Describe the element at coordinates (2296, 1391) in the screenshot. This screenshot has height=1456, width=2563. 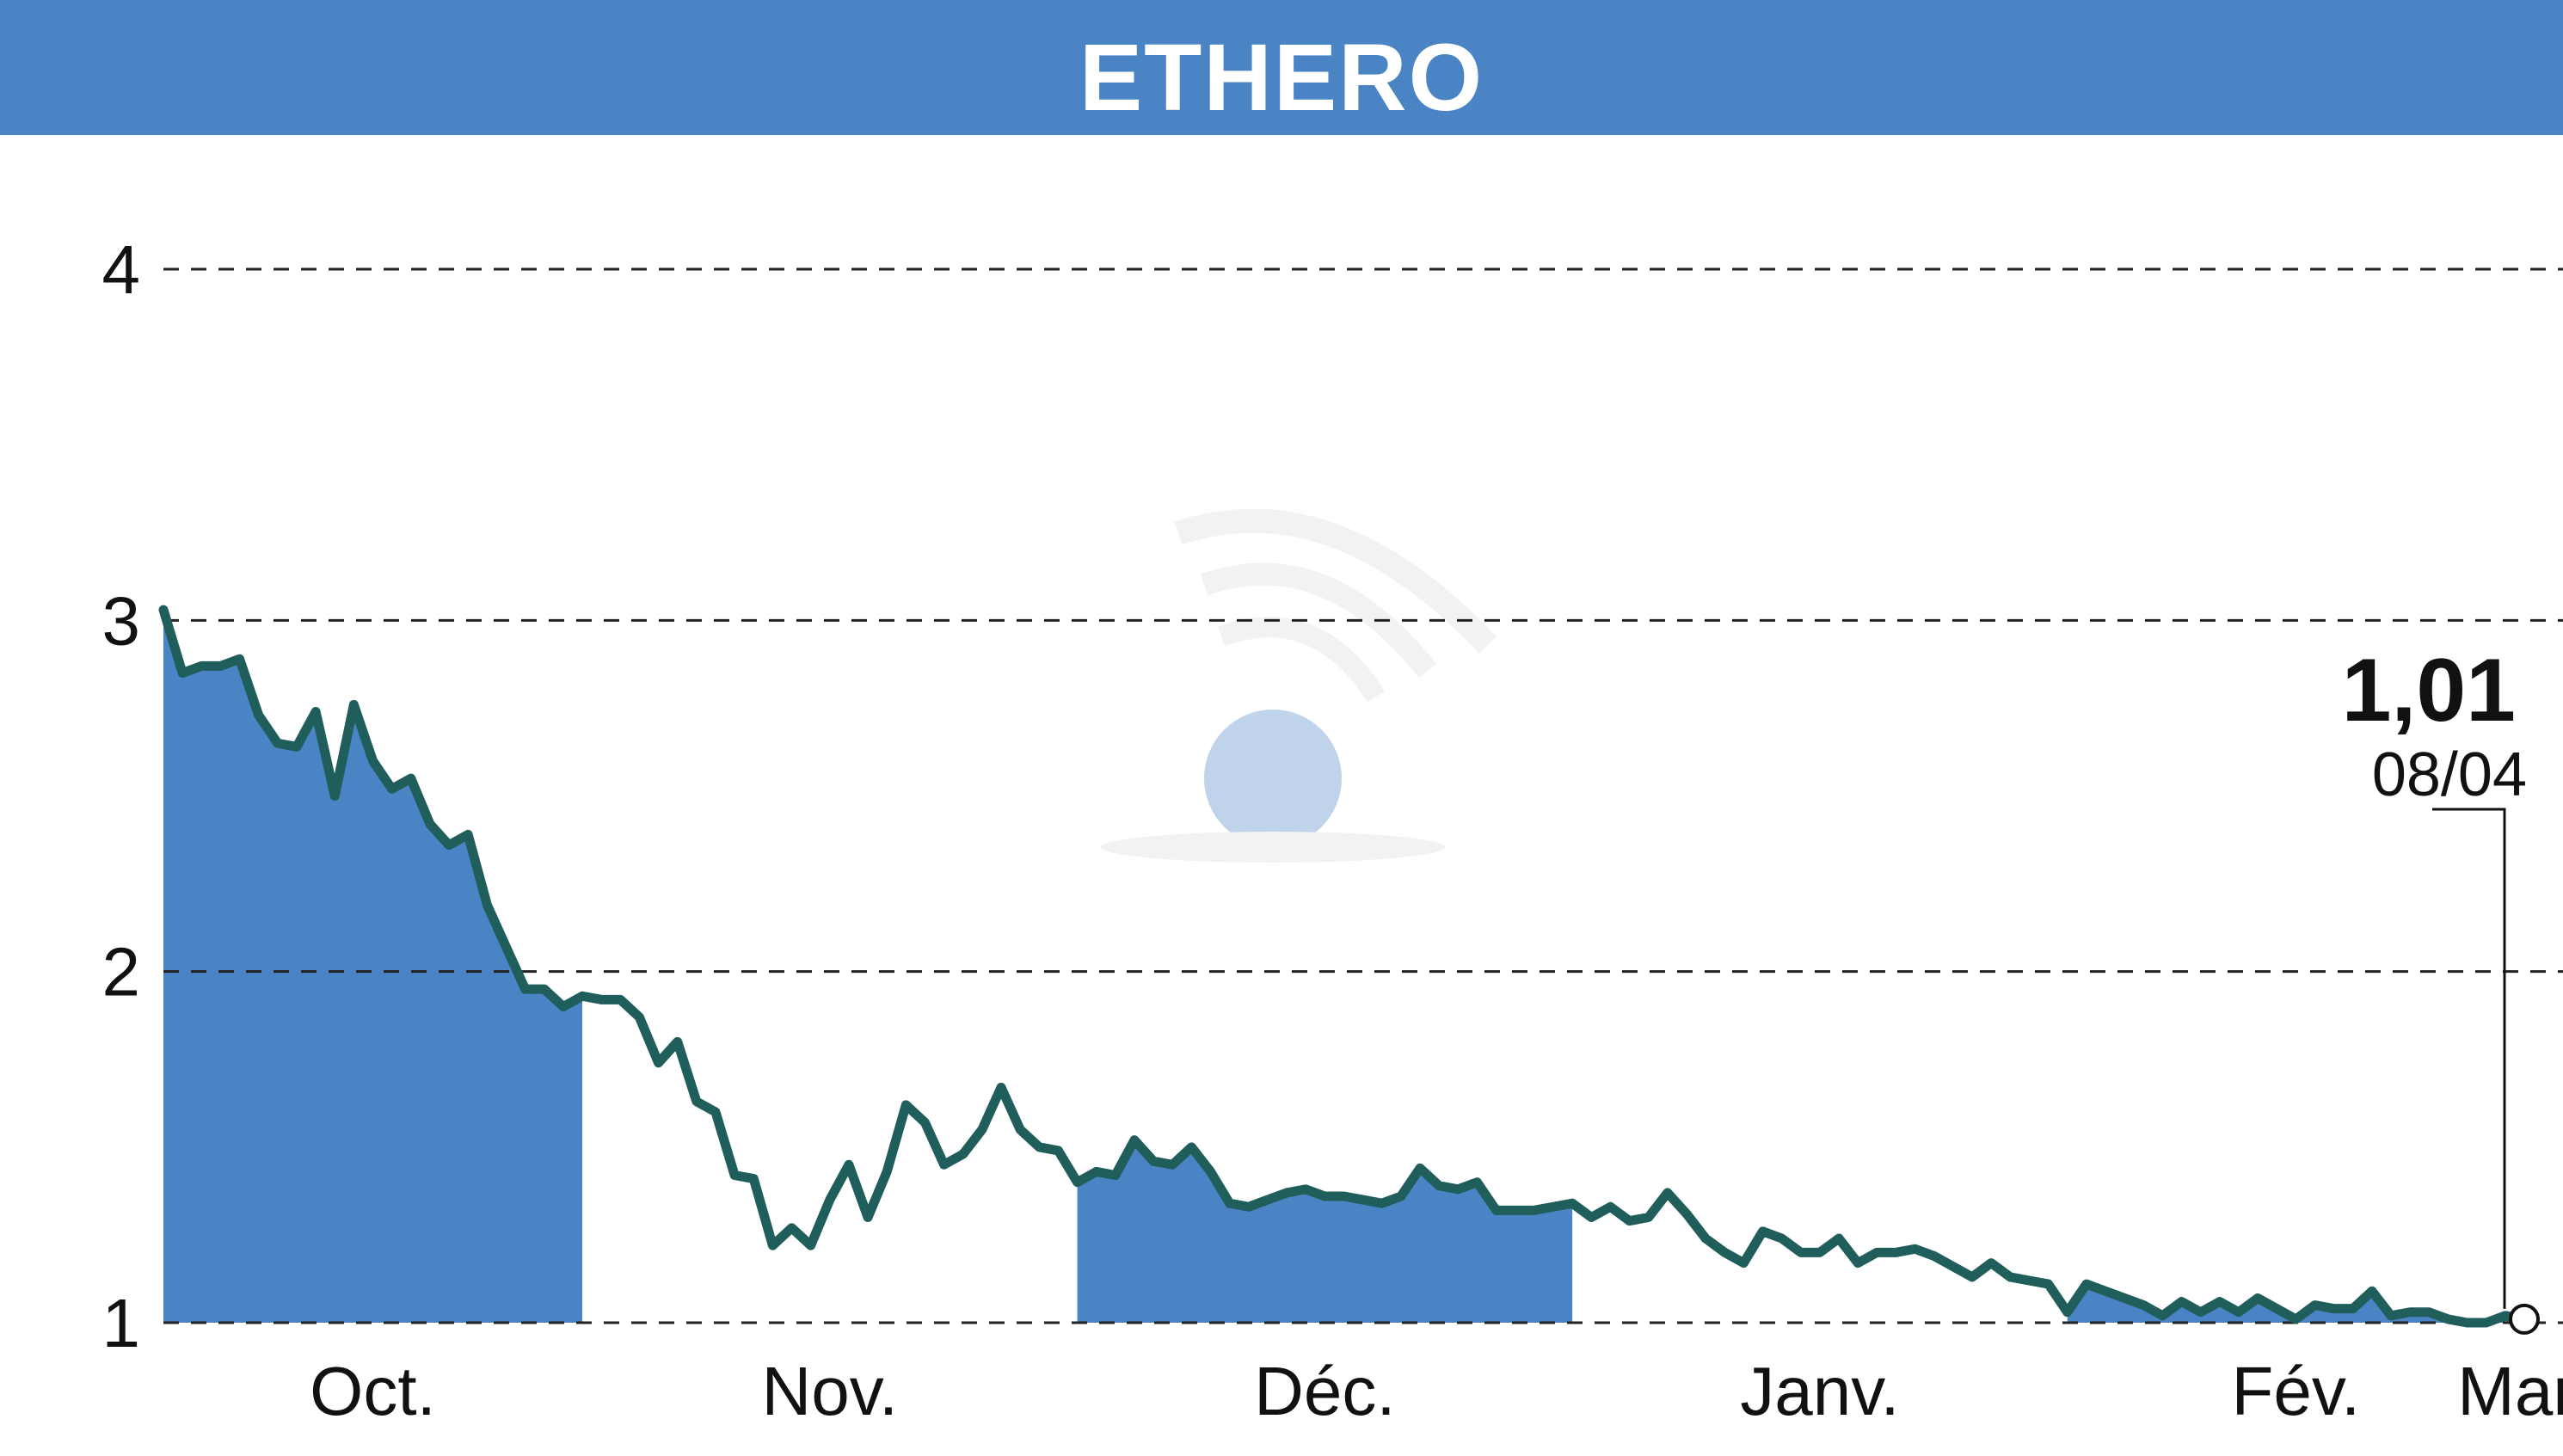
I see `x-tick-label: Fév.` at that location.